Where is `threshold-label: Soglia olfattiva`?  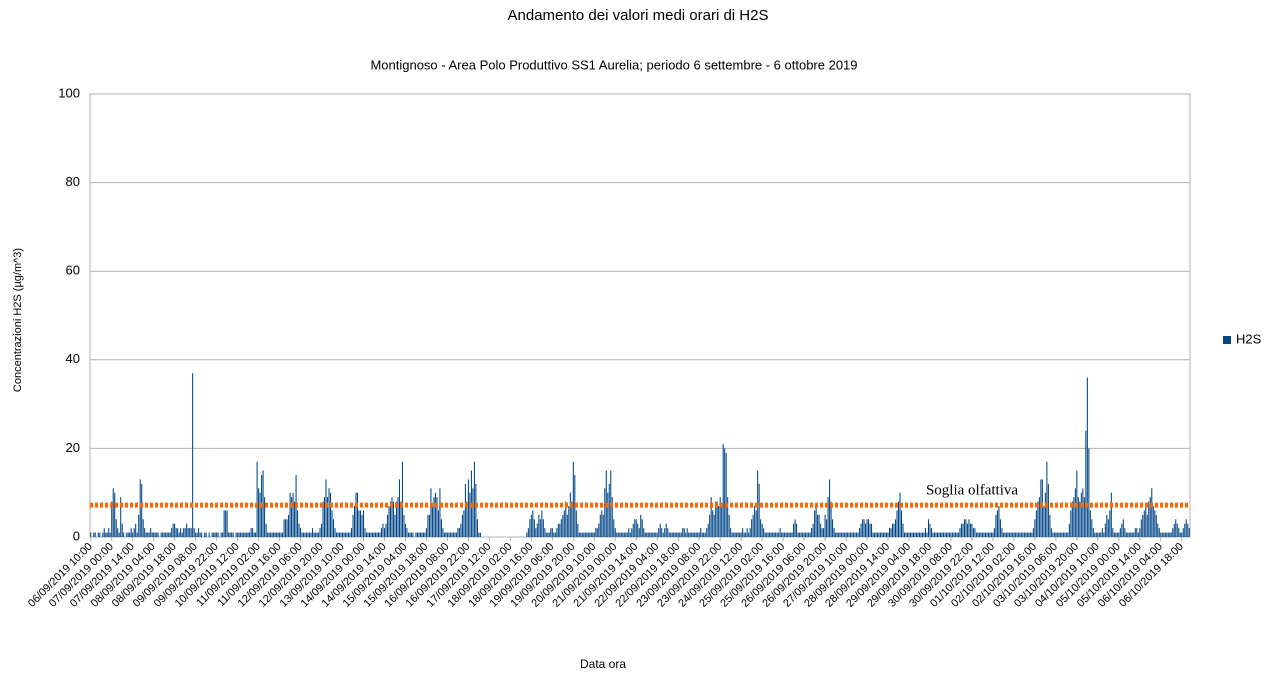 threshold-label: Soglia olfattiva is located at coordinates (972, 491).